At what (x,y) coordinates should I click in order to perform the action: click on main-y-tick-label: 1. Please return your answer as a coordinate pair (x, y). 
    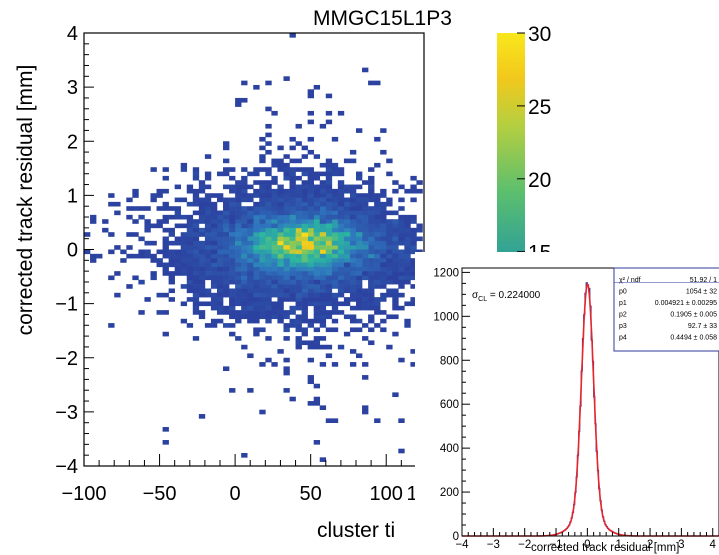
    Looking at the image, I should click on (72, 196).